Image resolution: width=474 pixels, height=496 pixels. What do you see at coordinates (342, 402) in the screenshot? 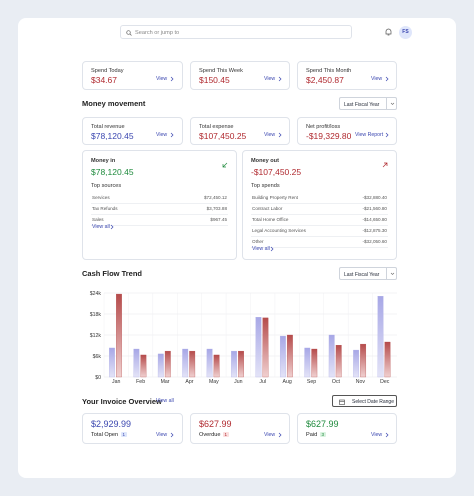
I see `calendar-icon` at bounding box center [342, 402].